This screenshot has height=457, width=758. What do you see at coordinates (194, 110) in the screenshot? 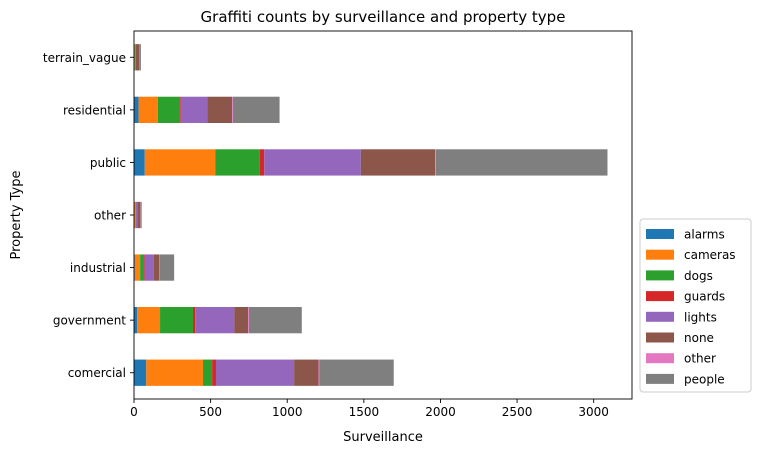
I see `bar-lights-residential` at bounding box center [194, 110].